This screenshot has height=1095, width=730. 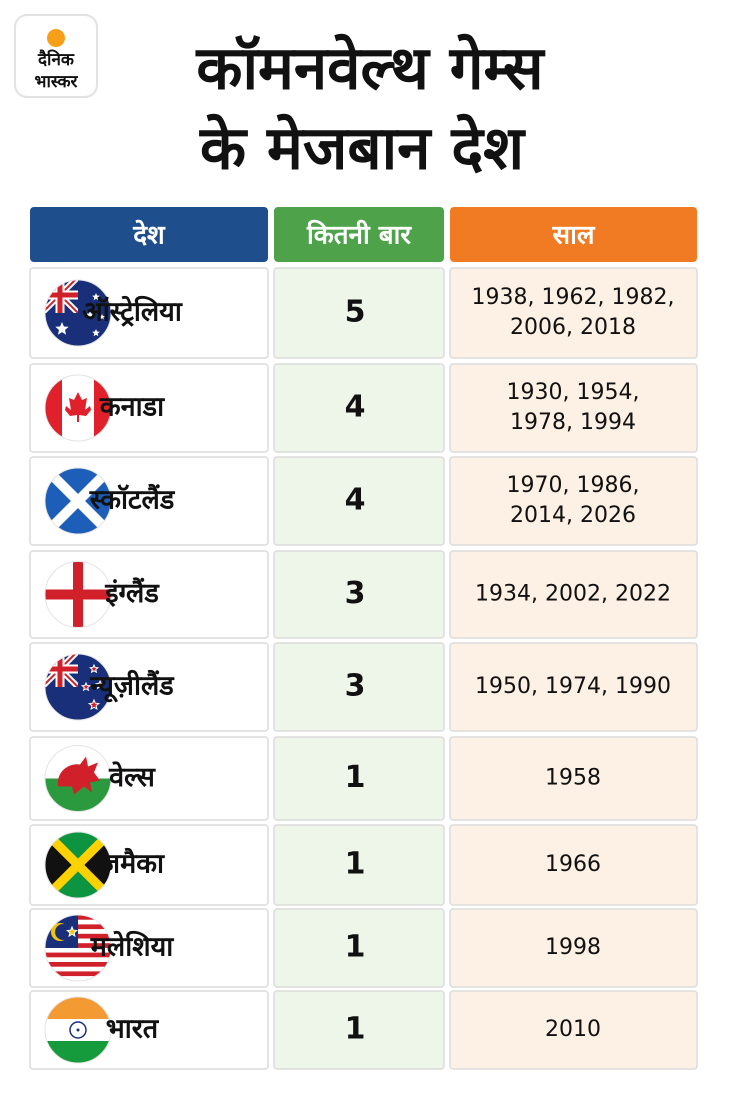 I want to click on logo-sun, so click(x=56, y=38).